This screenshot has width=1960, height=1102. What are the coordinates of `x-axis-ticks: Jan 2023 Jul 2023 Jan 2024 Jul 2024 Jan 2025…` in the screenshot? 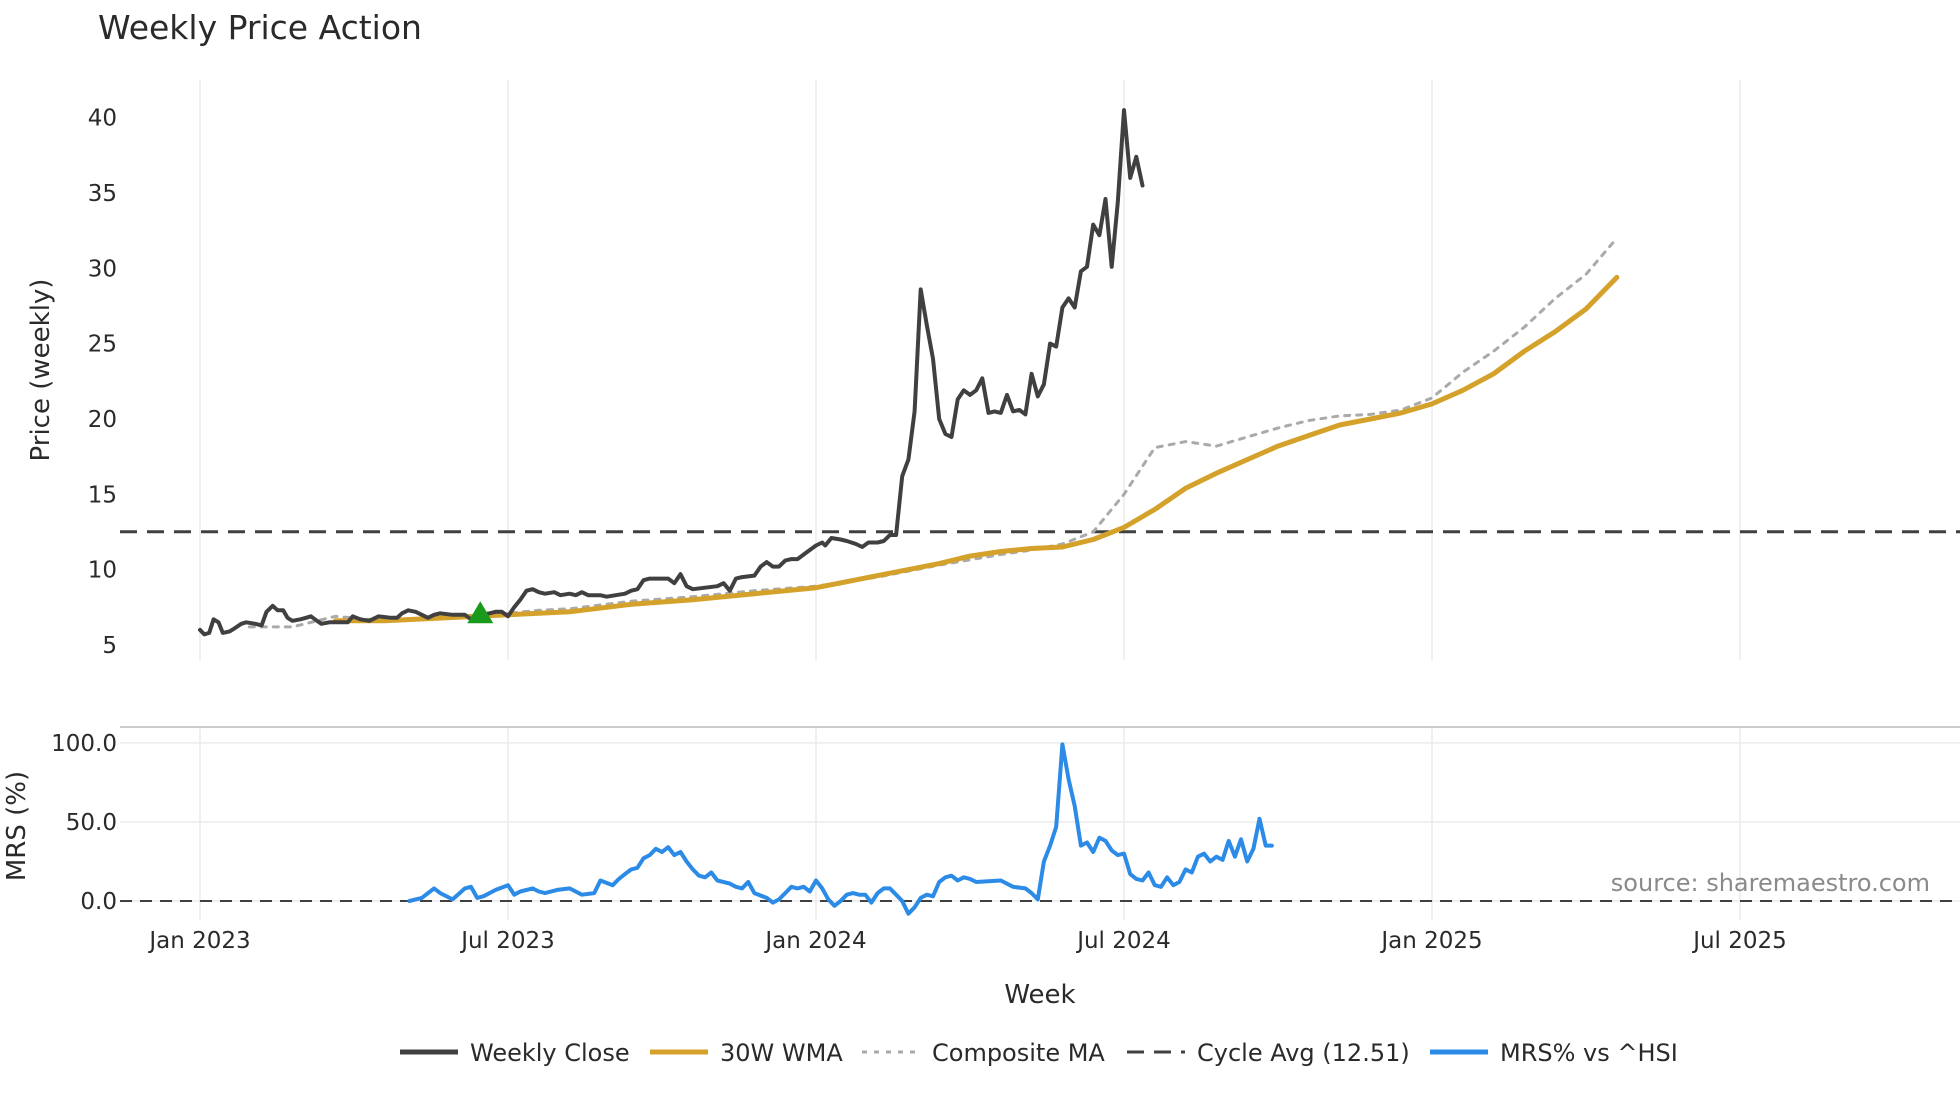 It's located at (966, 941).